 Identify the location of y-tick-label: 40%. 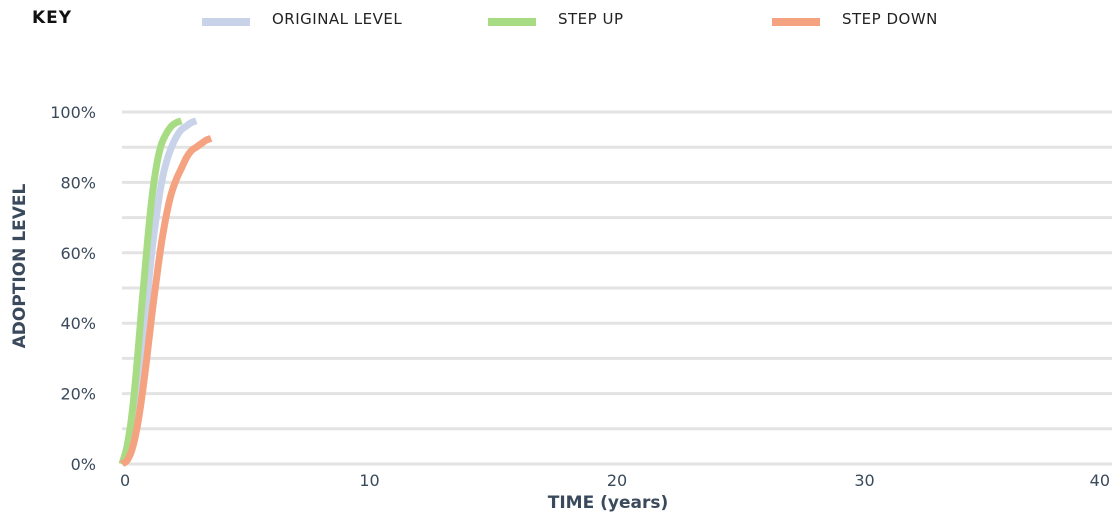
(78, 323).